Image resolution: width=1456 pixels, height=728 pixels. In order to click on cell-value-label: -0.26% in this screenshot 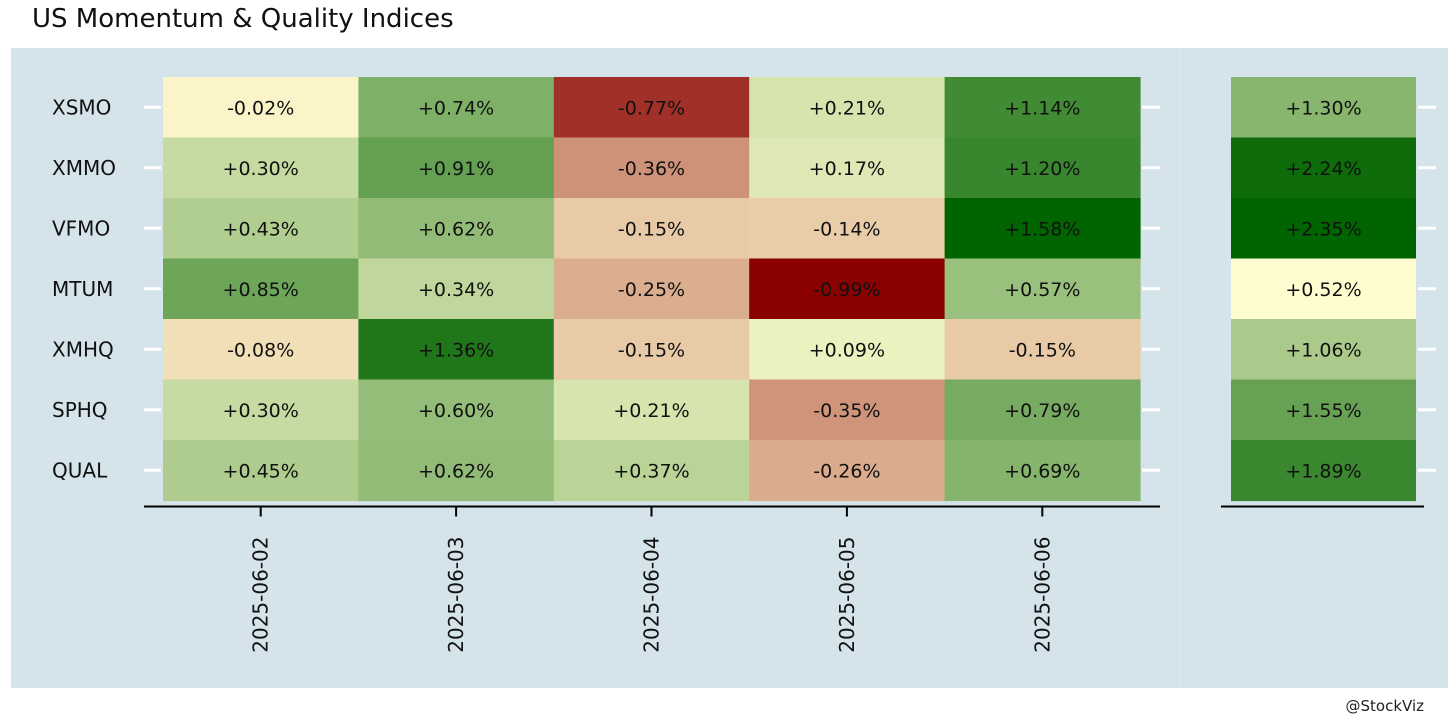, I will do `click(846, 471)`.